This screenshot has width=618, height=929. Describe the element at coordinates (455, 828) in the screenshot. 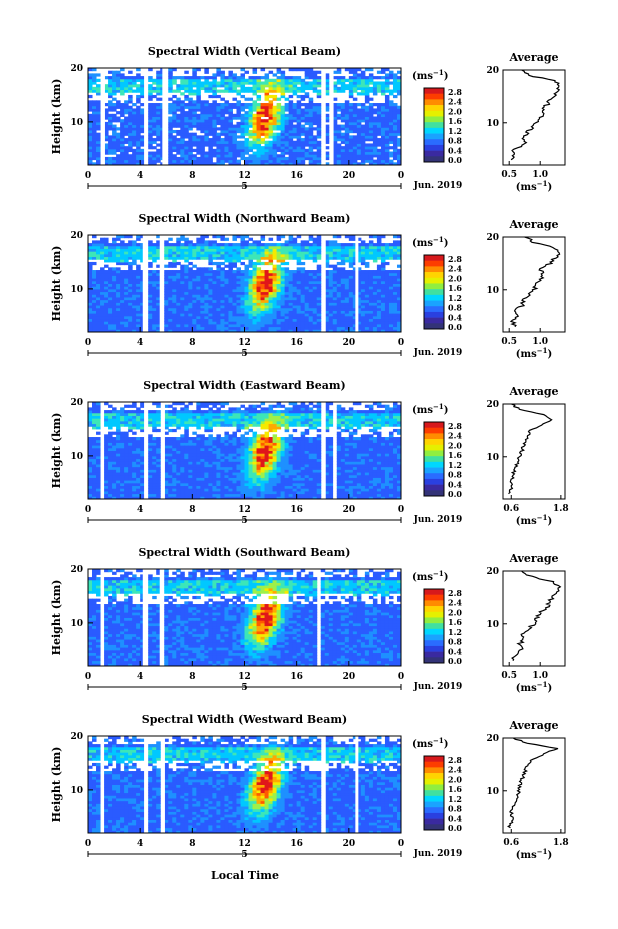

I see `colorbar-tick-label: 0.0` at that location.